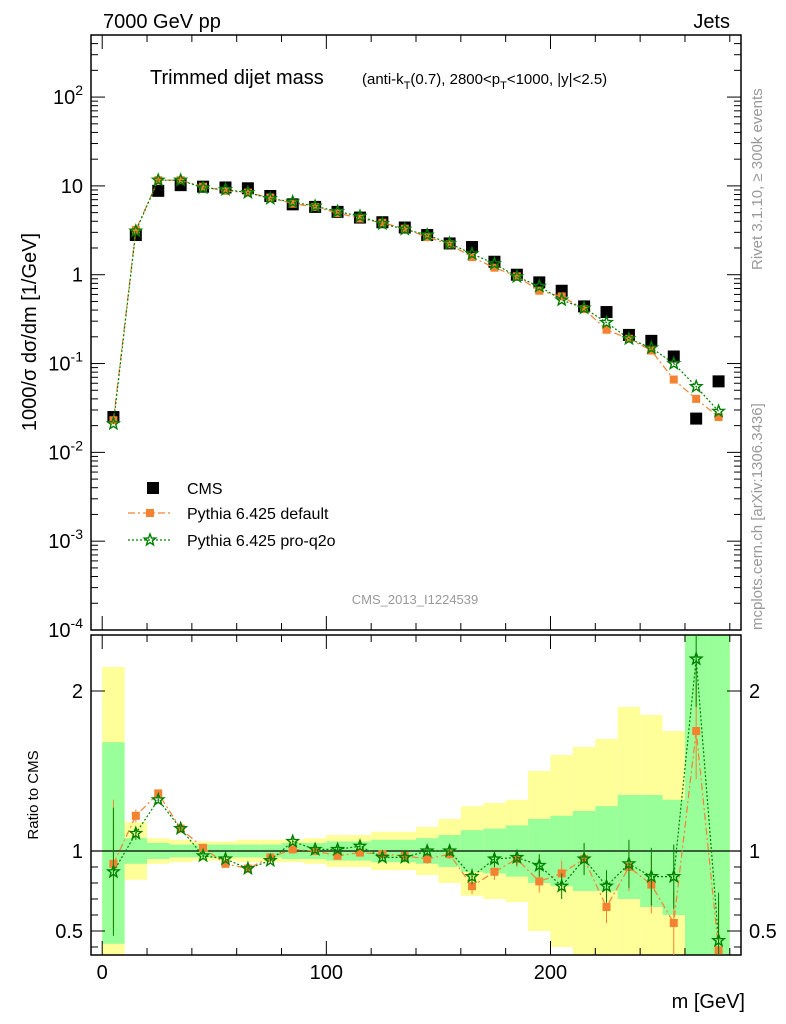 This screenshot has height=1024, width=786. Describe the element at coordinates (65, 628) in the screenshot. I see `y-tick-label: 10⁻⁴` at that location.